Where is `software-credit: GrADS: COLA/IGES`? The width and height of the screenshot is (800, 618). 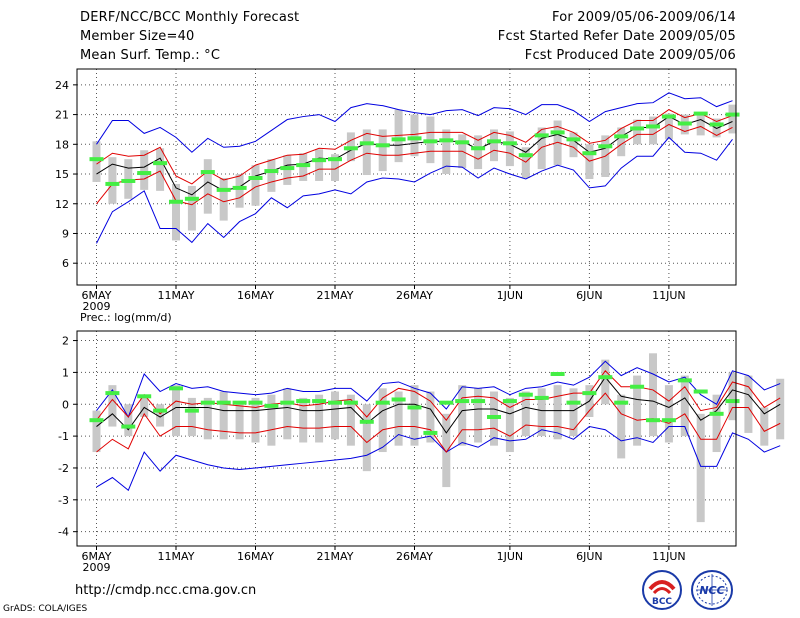
software-credit: GrADS: COLA/IGES is located at coordinates (45, 609).